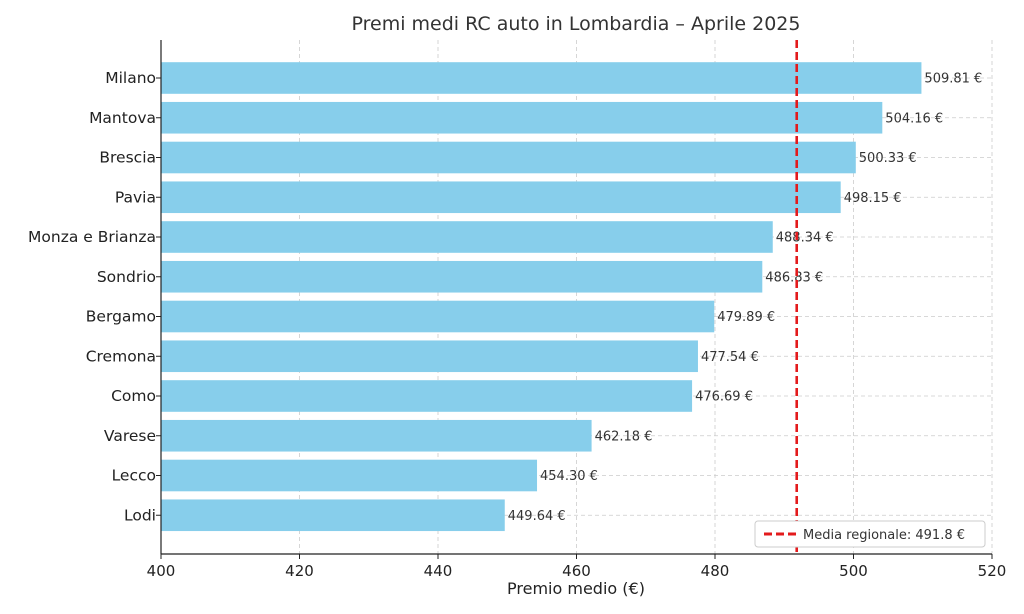  Describe the element at coordinates (576, 571) in the screenshot. I see `x-tick-label: 460` at that location.